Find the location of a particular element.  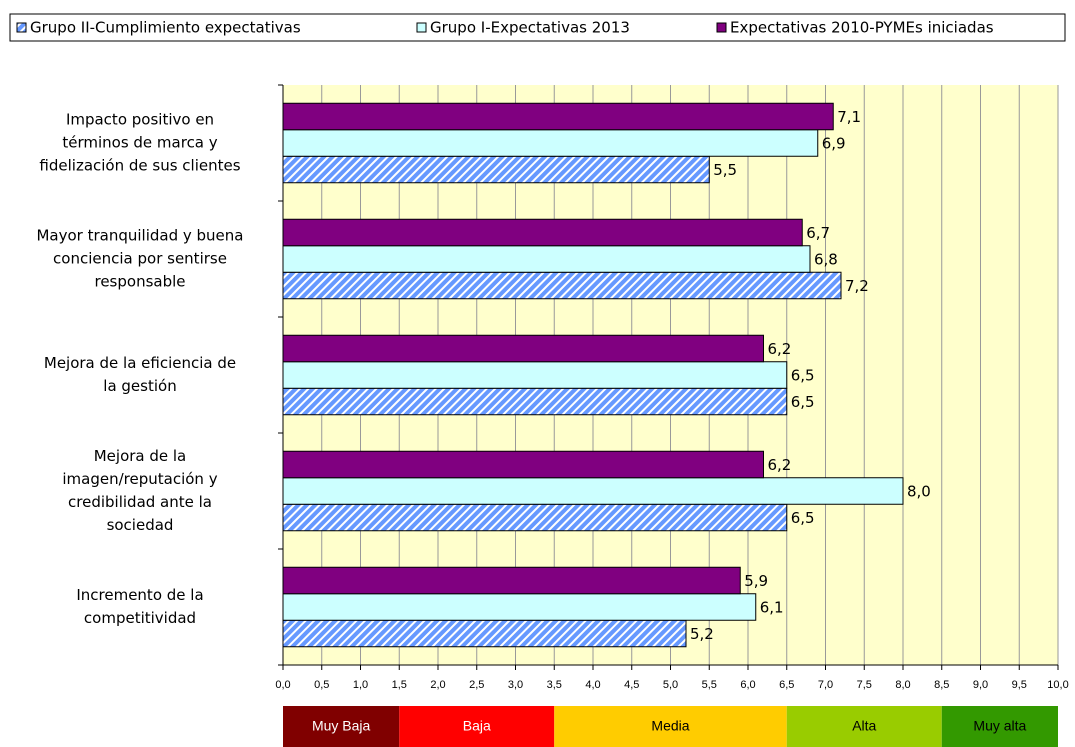

category-label: fidelización de sus clientes is located at coordinates (139, 166).